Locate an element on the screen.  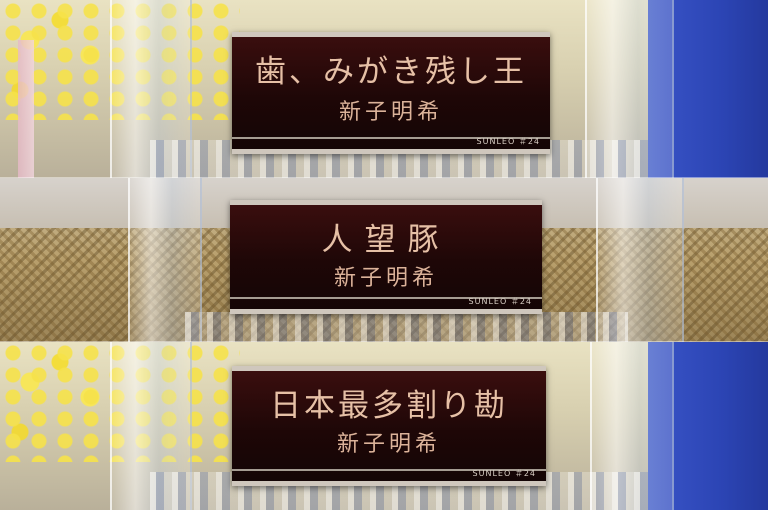
award-plaque-2: 人望豚 新子明希 SUNLEO ＃24 is located at coordinates (386, 257).